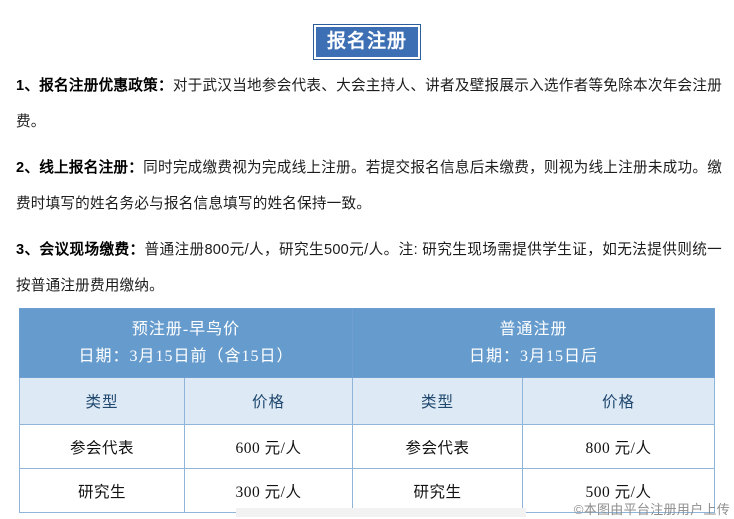 The width and height of the screenshot is (734, 519). Describe the element at coordinates (102, 401) in the screenshot. I see `column-header-type-early: 类型` at that location.